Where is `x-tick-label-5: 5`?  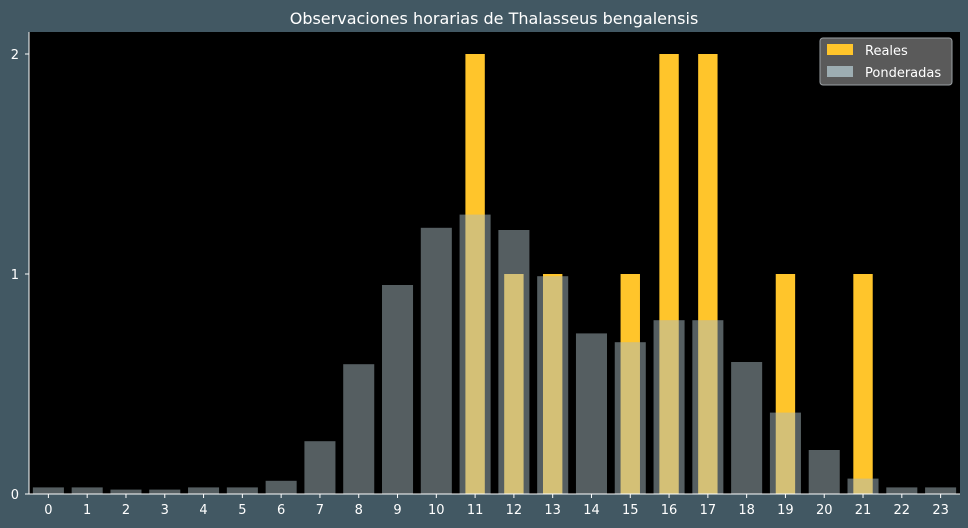
x-tick-label-5: 5 is located at coordinates (242, 510).